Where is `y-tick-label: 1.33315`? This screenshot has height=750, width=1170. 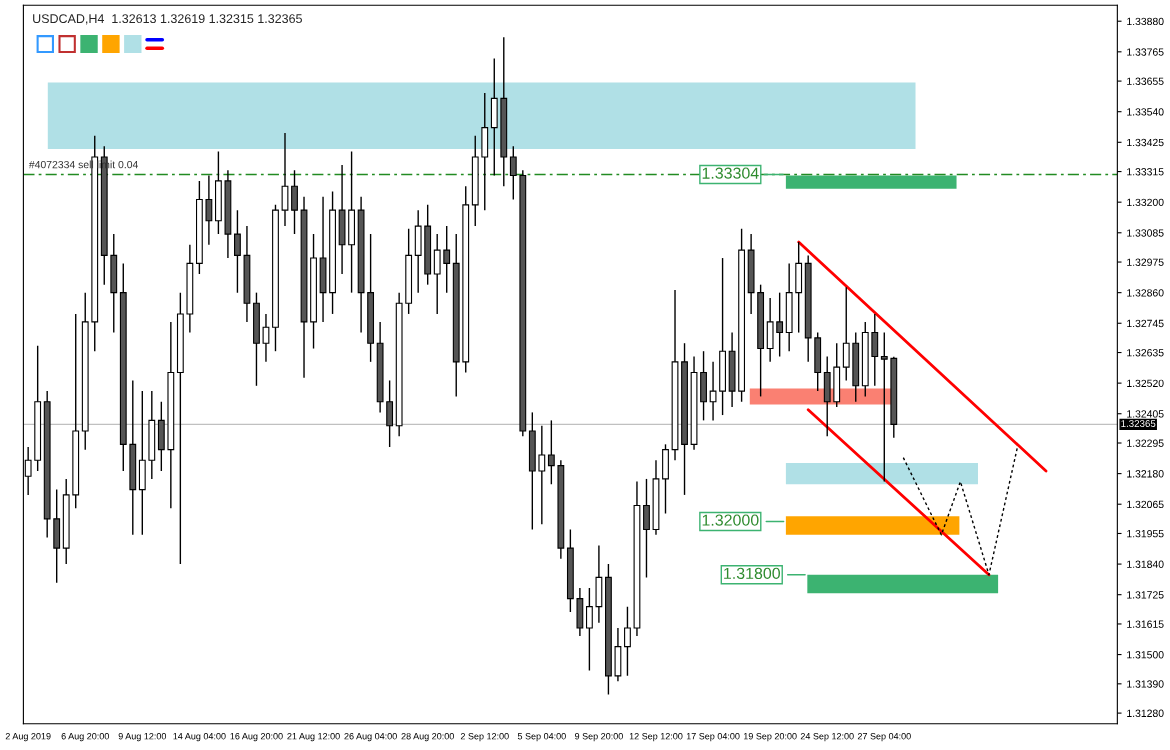
y-tick-label: 1.33315 is located at coordinates (1145, 172).